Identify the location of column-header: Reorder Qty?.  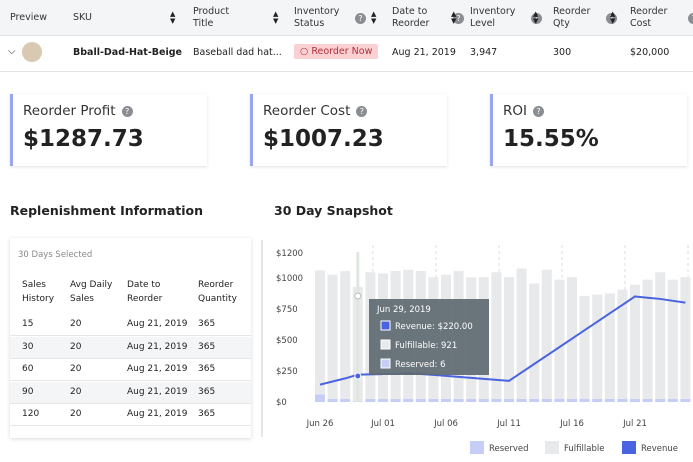
(585, 18).